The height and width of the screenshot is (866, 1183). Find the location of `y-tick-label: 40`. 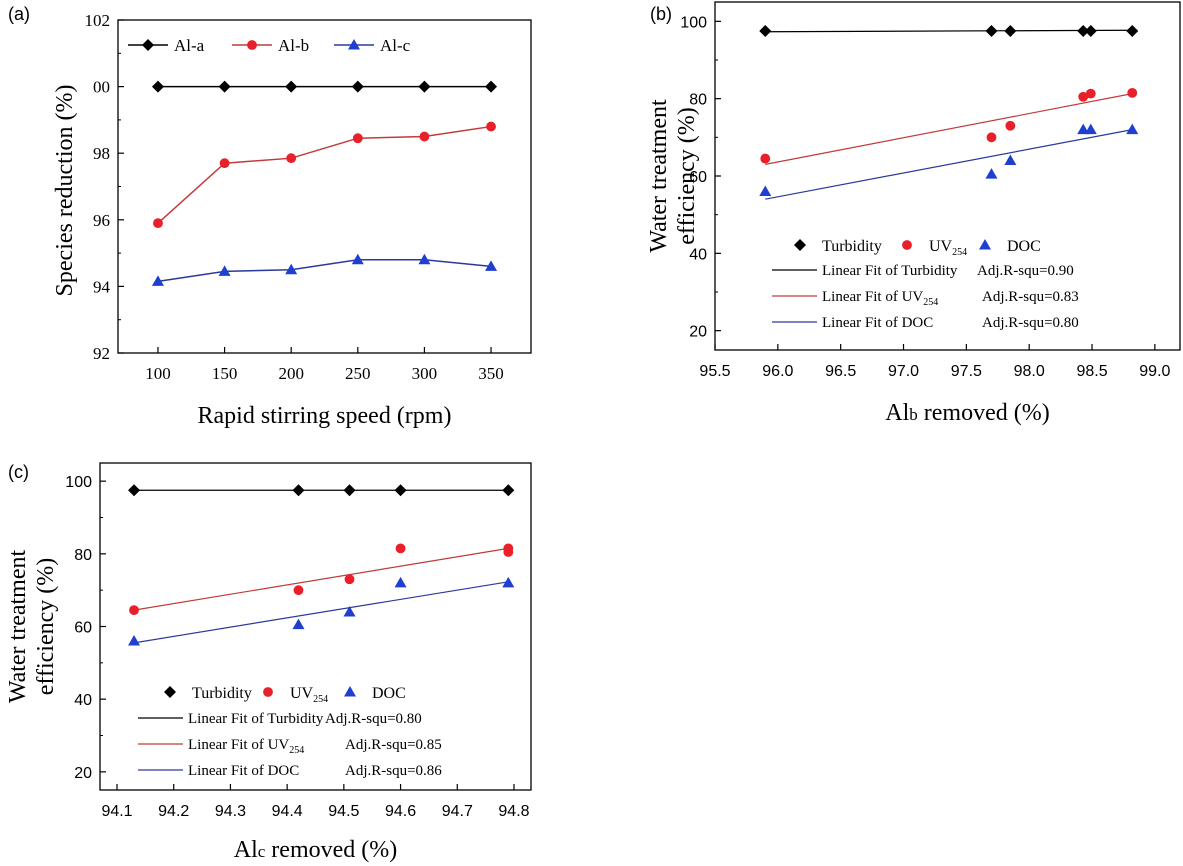

y-tick-label: 40 is located at coordinates (83, 700).